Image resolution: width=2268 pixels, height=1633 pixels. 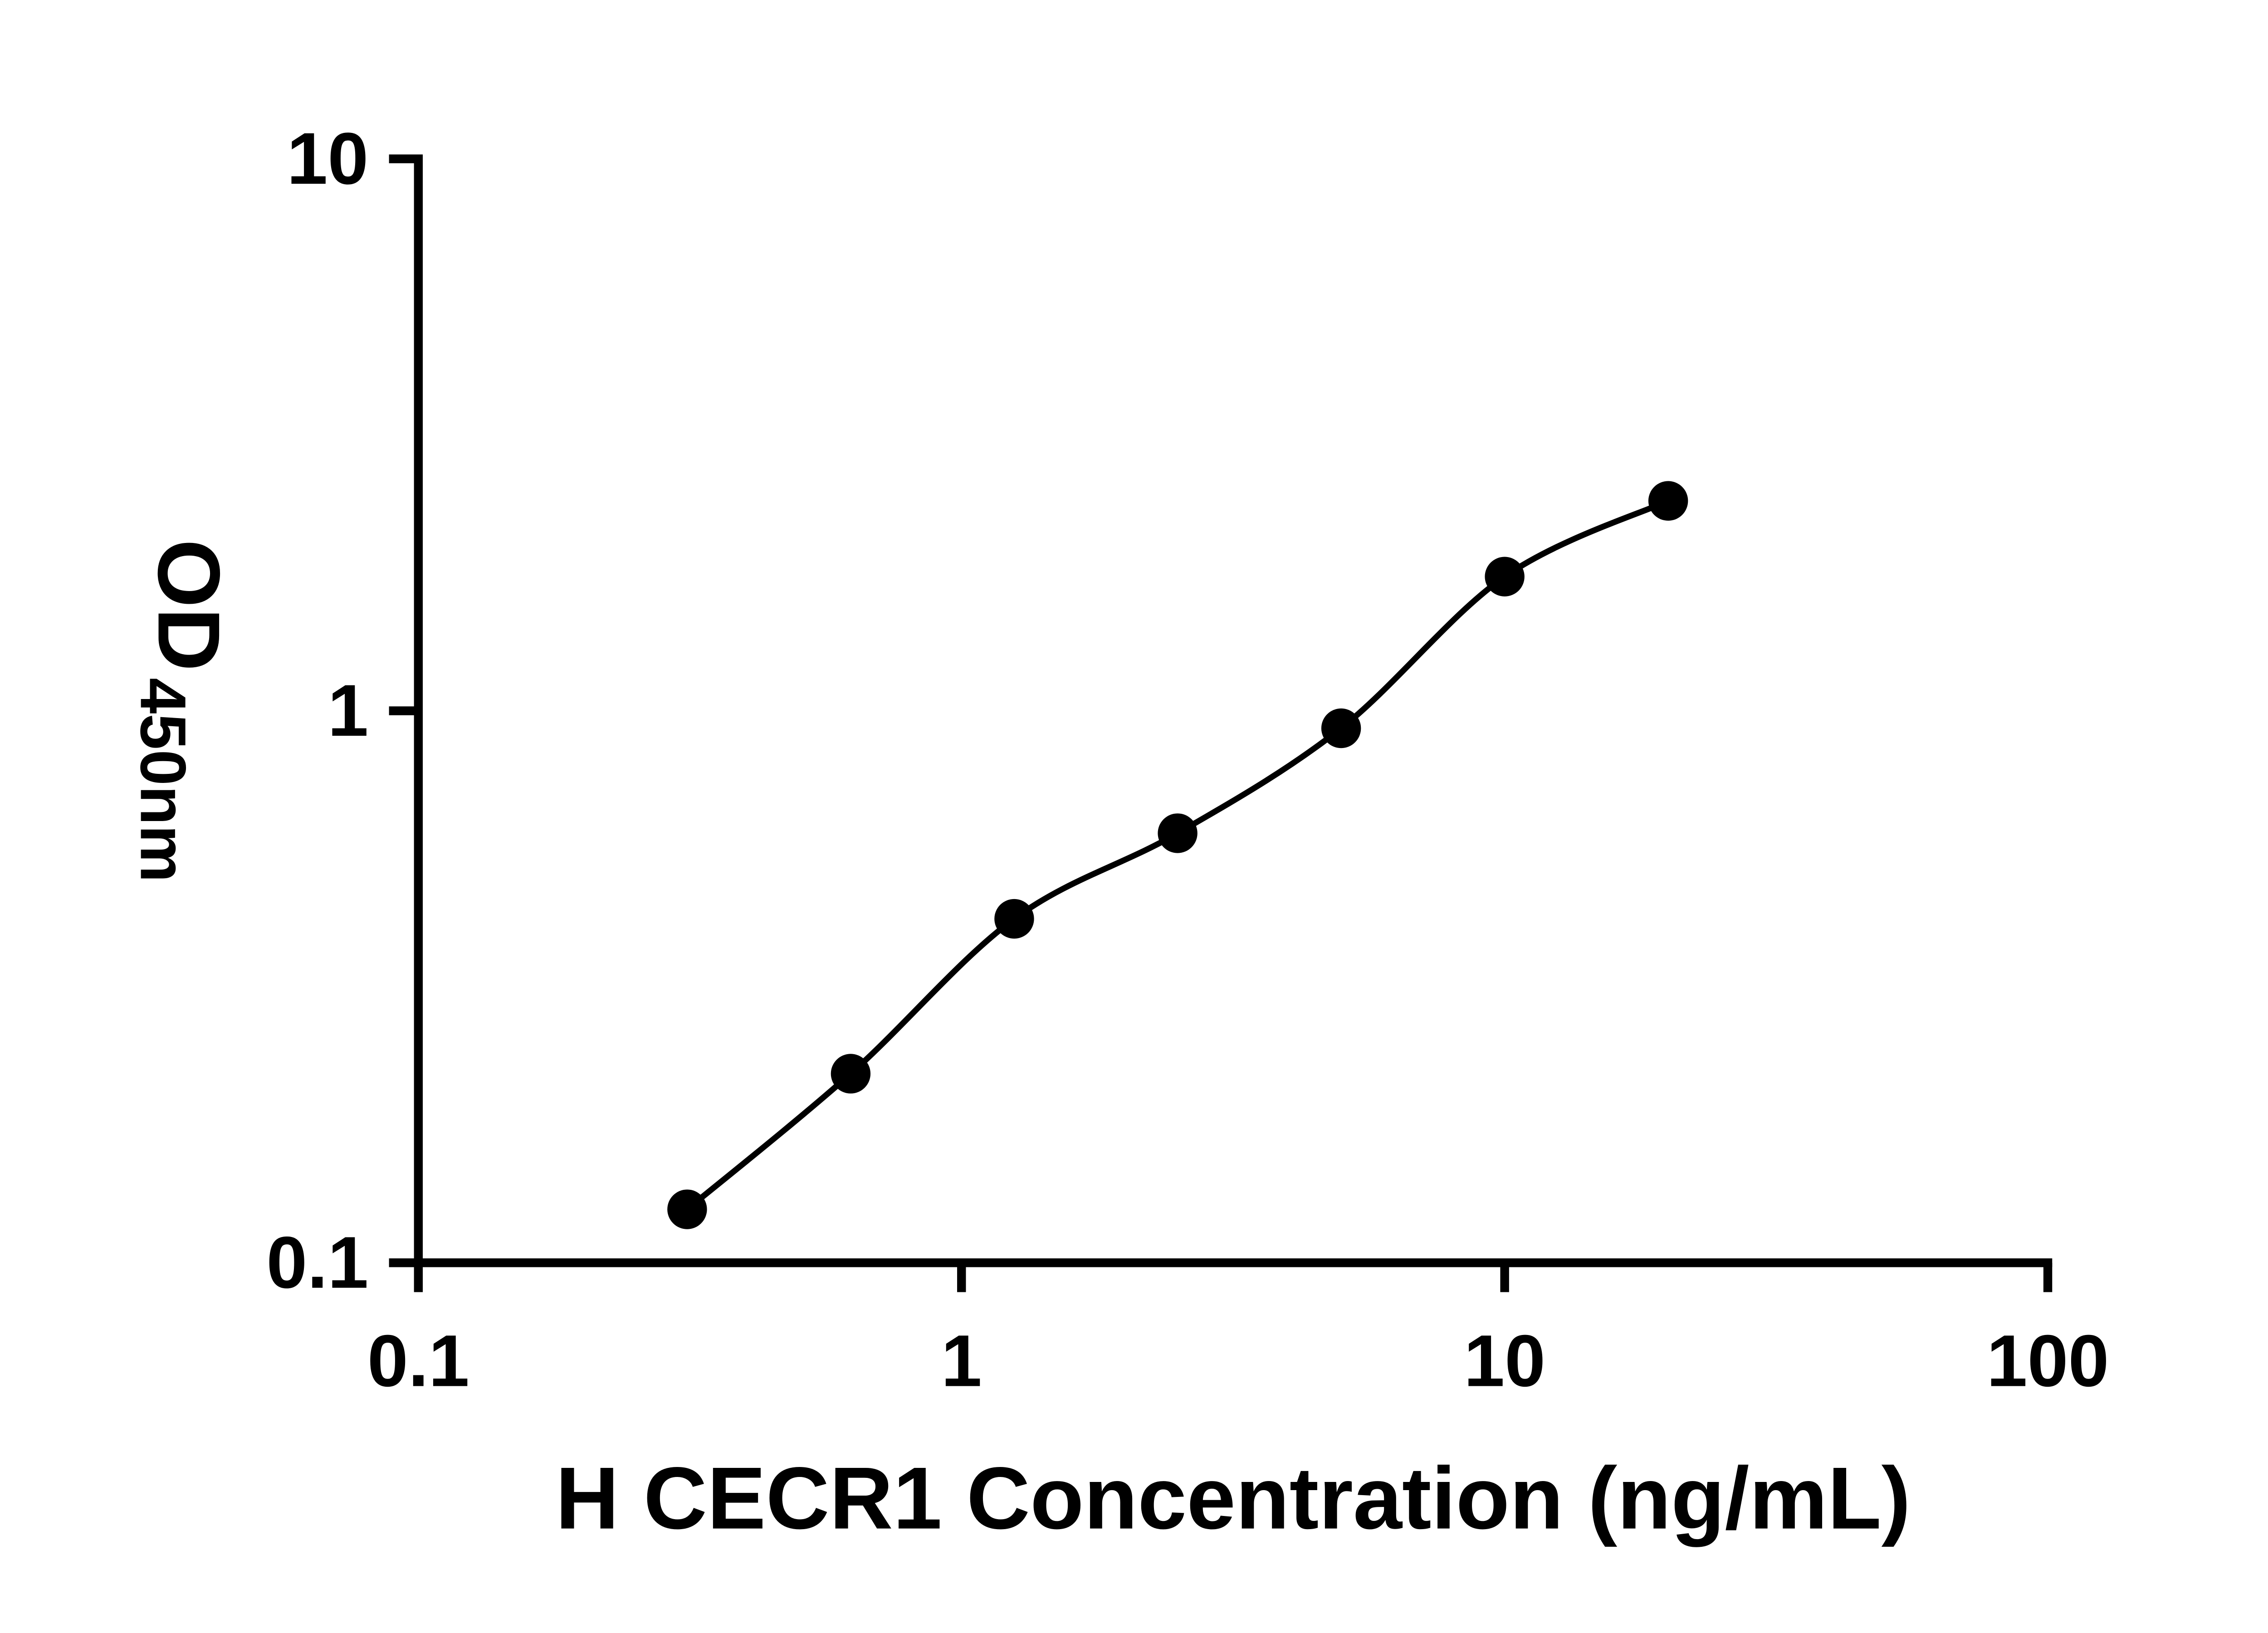 I want to click on y-tick-label: 1, so click(x=347, y=711).